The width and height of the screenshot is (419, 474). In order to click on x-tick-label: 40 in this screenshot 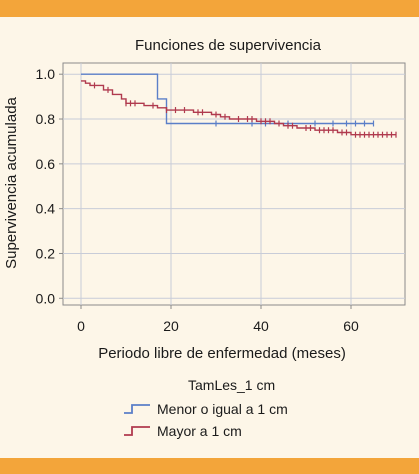, I will do `click(261, 326)`.